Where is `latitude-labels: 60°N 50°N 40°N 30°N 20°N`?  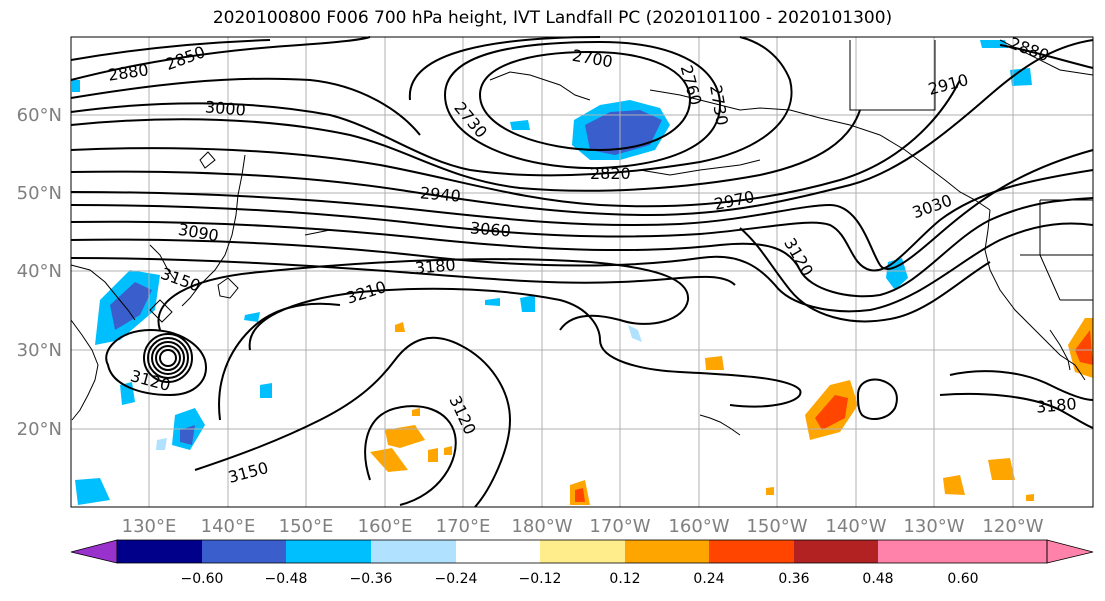 latitude-labels: 60°N 50°N 40°N 30°N 20°N is located at coordinates (39, 272).